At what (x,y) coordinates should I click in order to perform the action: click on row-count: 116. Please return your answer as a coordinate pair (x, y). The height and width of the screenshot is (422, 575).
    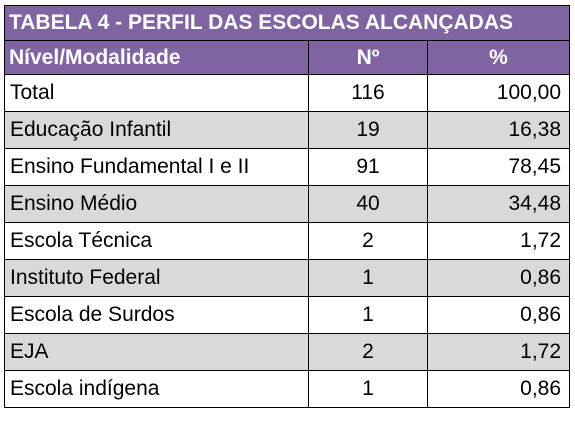
    Looking at the image, I should click on (368, 93).